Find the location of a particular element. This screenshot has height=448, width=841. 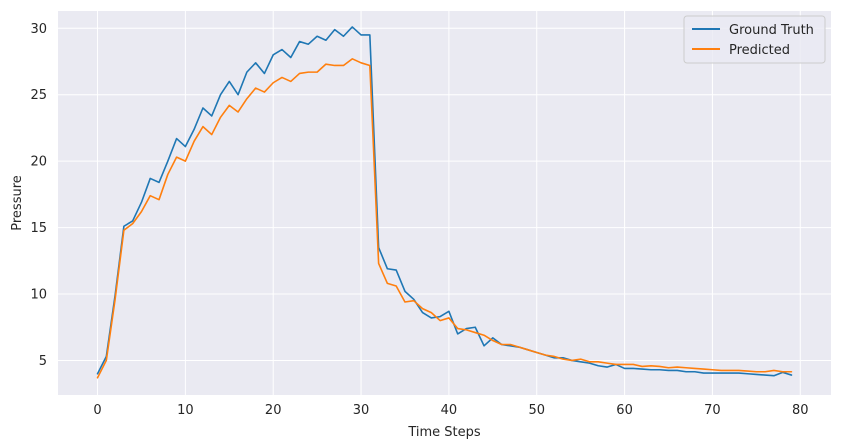

x-axis-label: Time Steps is located at coordinates (444, 432).